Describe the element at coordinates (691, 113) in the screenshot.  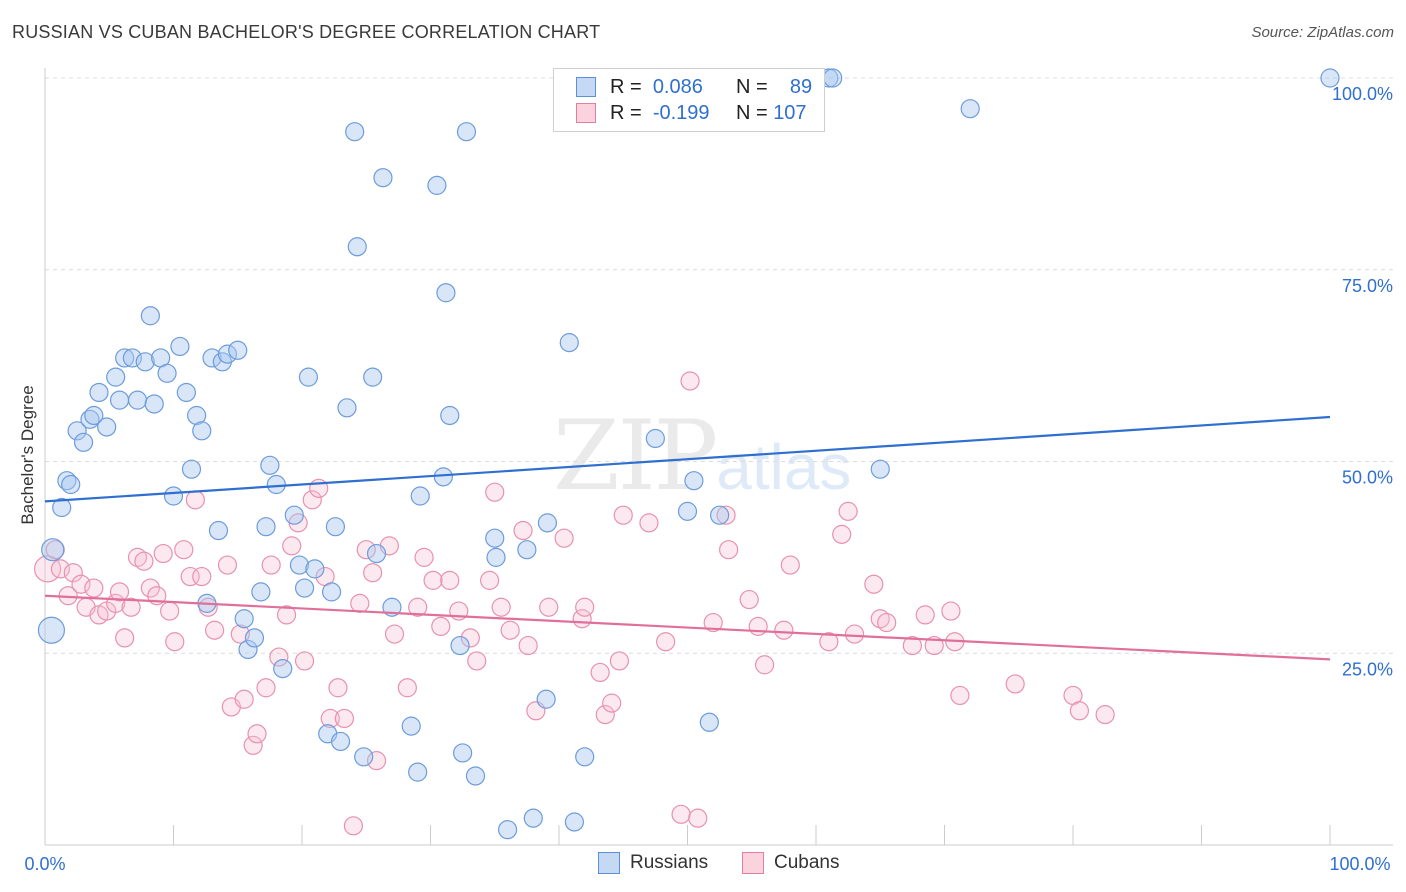
I see `legend-row-cubans: R = -0.199 N = 107` at that location.